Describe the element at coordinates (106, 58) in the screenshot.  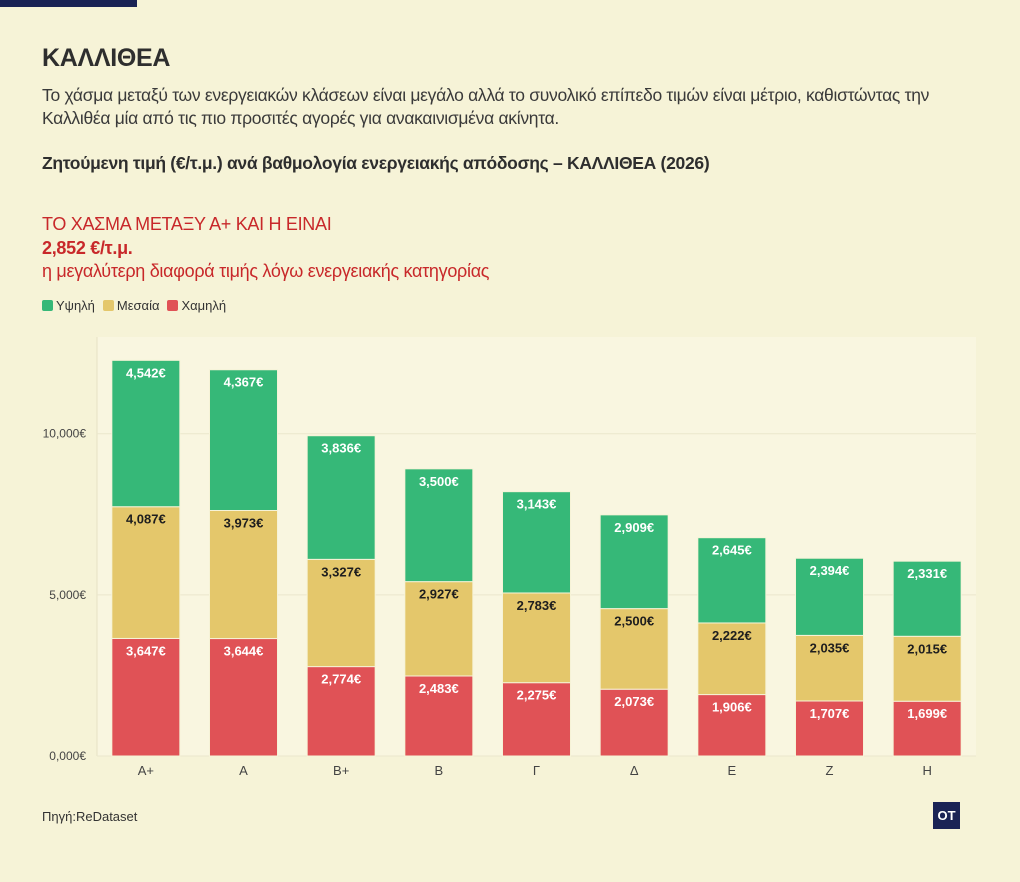
I see `page-title: ΚΑΛΛΙΘΕΑ` at that location.